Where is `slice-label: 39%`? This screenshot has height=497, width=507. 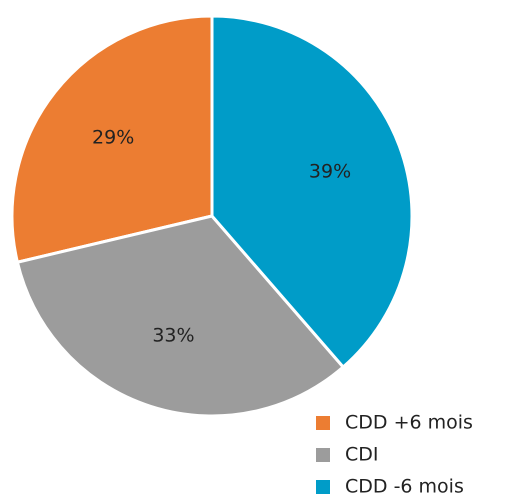 slice-label: 39% is located at coordinates (330, 171).